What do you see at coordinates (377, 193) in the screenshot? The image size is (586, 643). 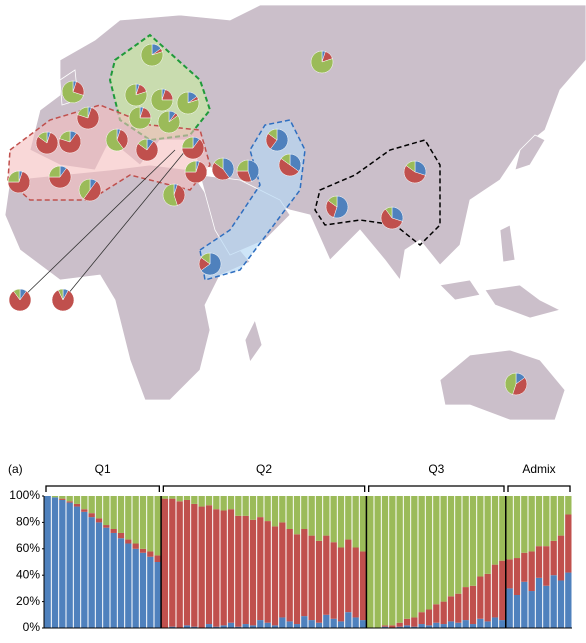 I see `region-black` at bounding box center [377, 193].